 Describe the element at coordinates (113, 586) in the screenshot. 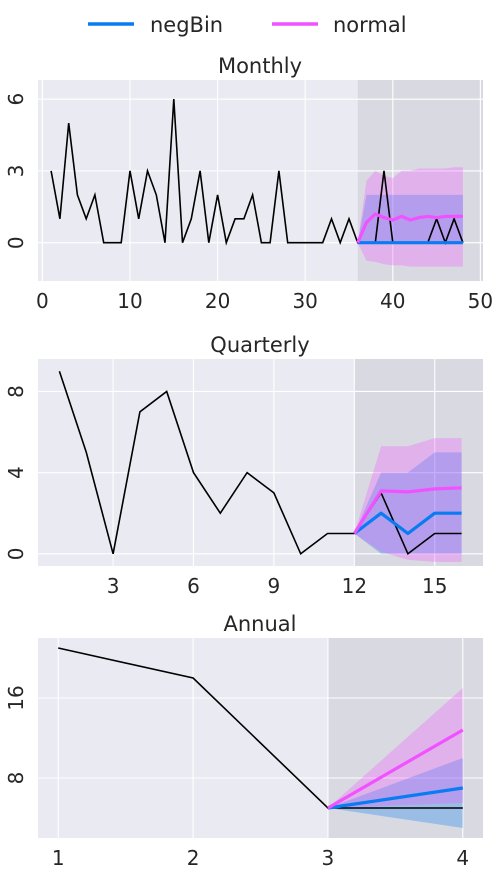

I see `quarterly-x-tick-label: 3` at that location.